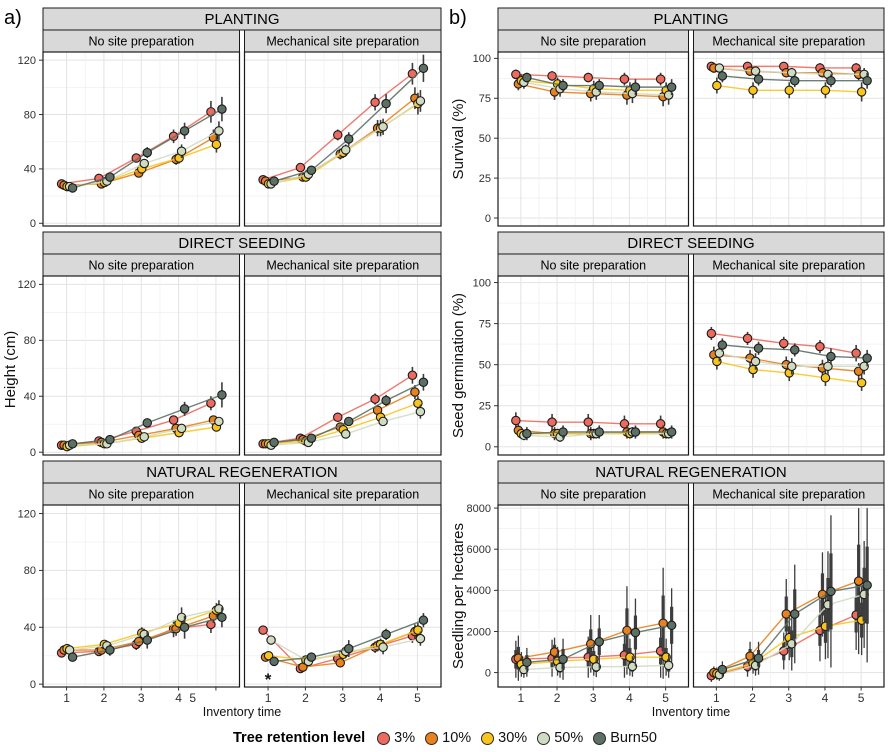  Describe the element at coordinates (30, 628) in the screenshot. I see `y-tick-label: 40` at that location.